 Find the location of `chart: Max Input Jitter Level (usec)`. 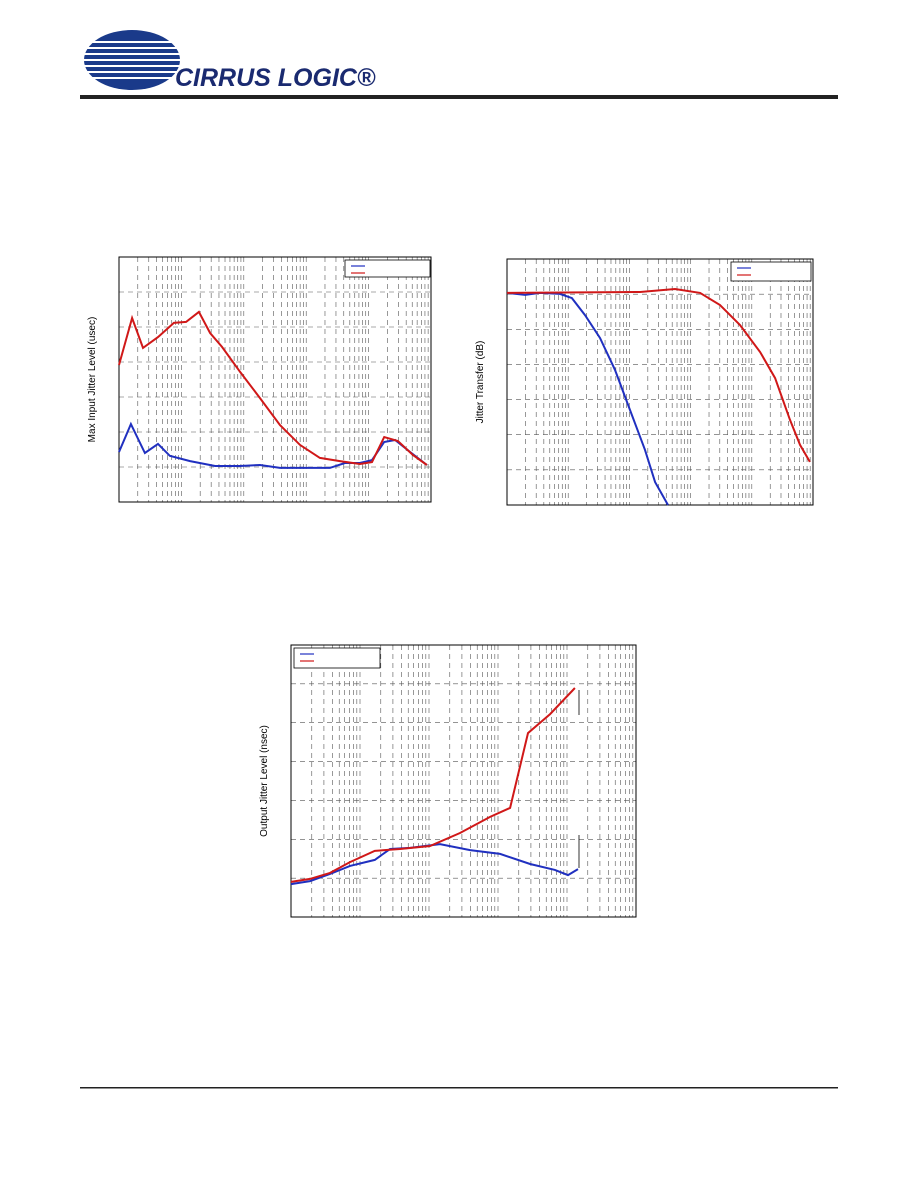

chart: Max Input Jitter Level (usec) is located at coordinates (259, 379).